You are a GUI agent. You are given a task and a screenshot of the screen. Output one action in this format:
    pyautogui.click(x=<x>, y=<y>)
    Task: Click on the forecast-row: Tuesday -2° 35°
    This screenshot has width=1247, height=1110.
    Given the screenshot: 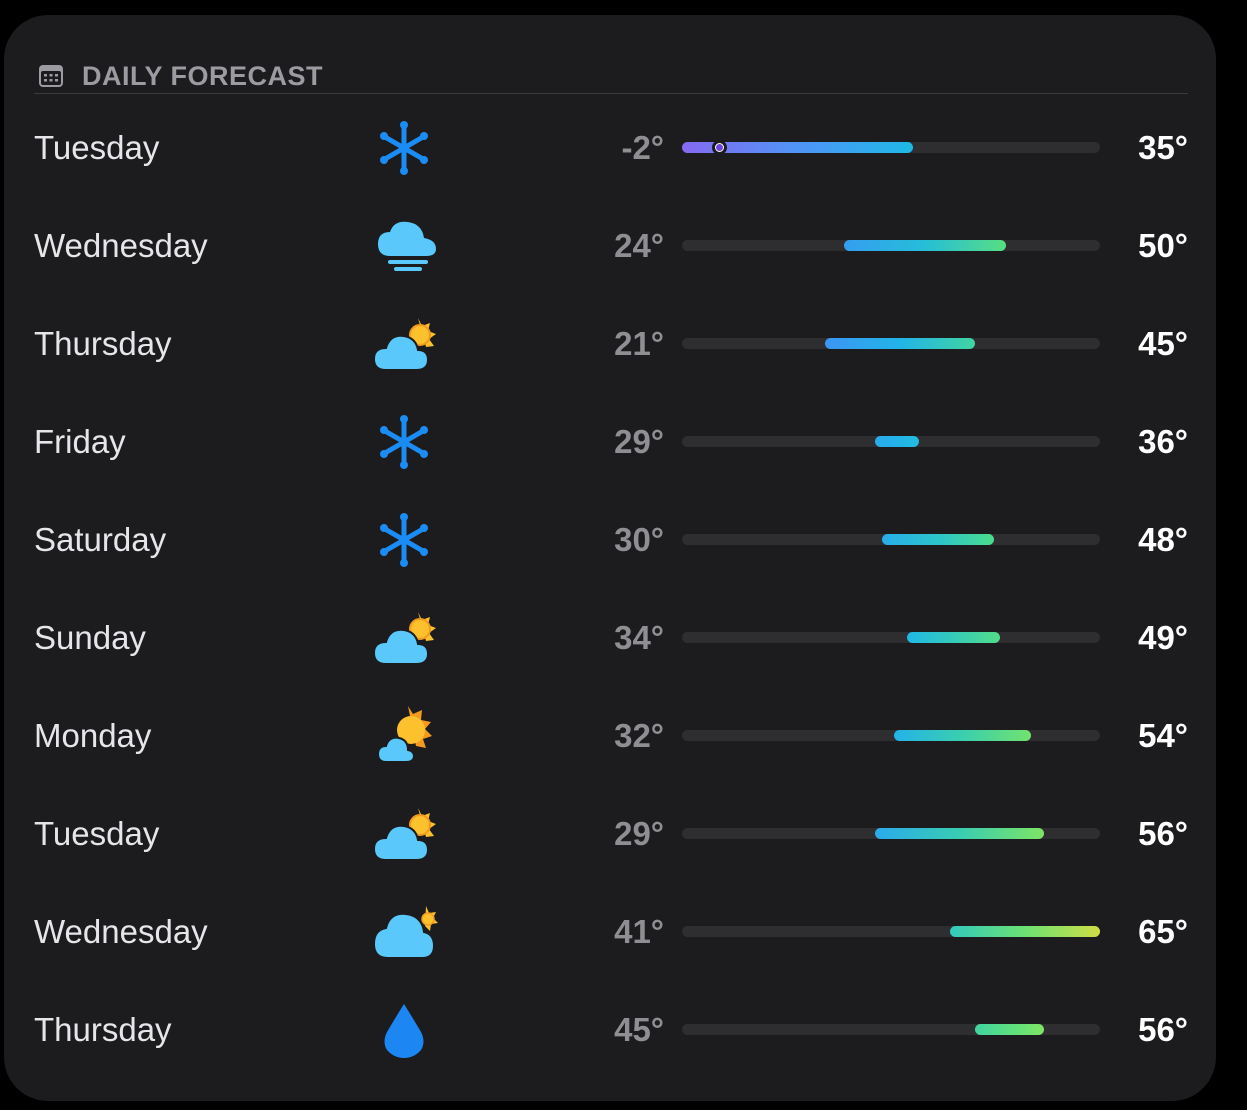 What is the action you would take?
    pyautogui.click(x=610, y=148)
    